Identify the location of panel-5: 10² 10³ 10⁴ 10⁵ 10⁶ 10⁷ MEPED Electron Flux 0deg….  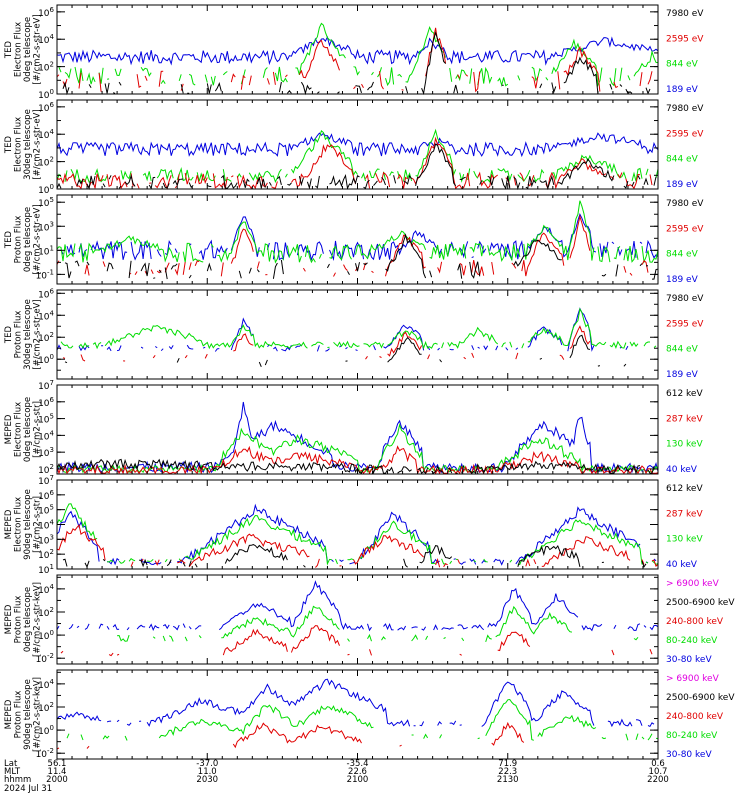
(353, 427).